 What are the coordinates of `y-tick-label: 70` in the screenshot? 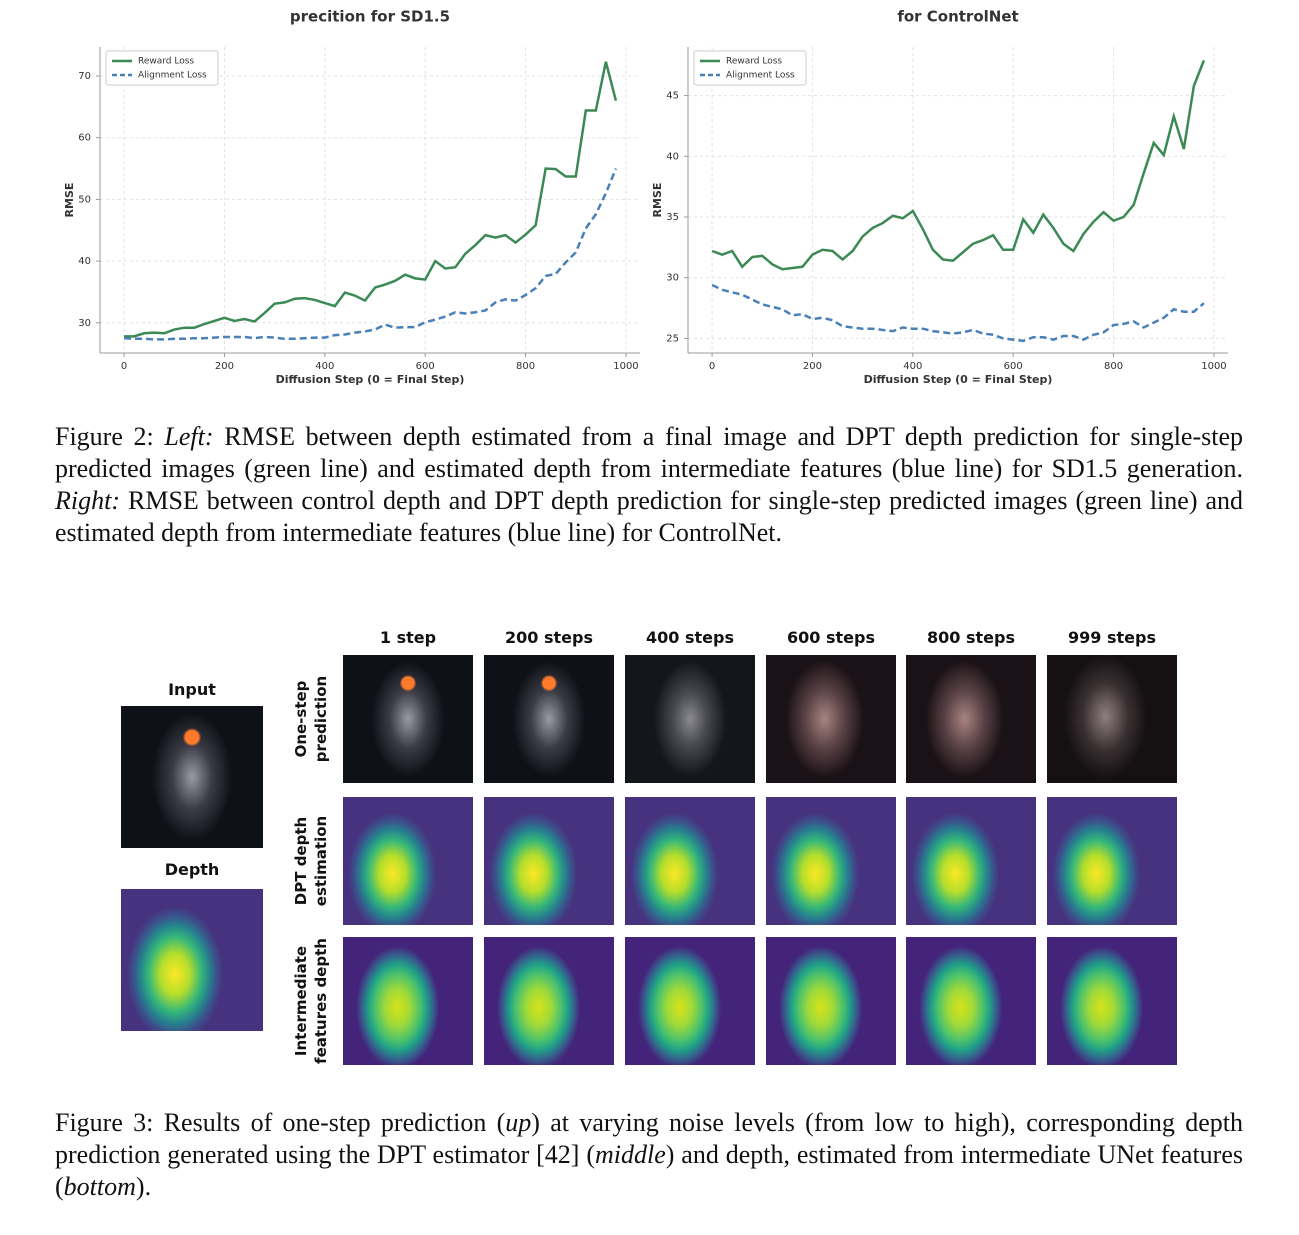 It's located at (84, 76).